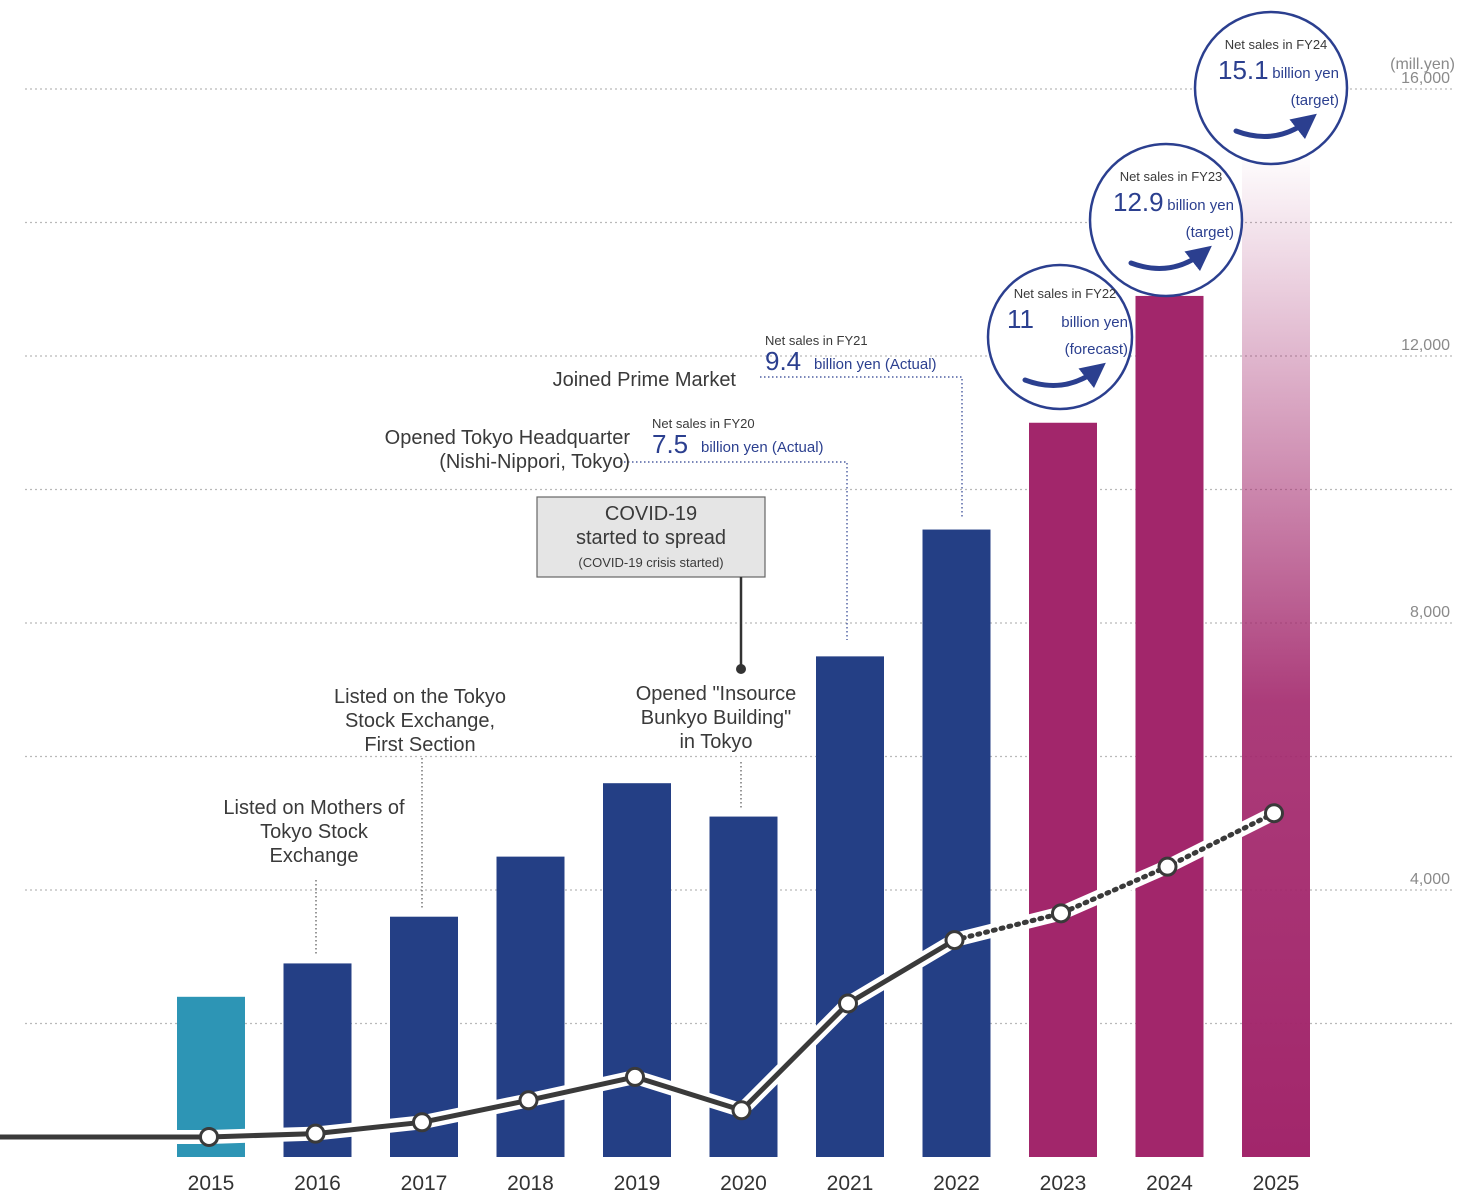 The image size is (1478, 1199). Describe the element at coordinates (1276, 653) in the screenshot. I see `bar-2025` at that location.